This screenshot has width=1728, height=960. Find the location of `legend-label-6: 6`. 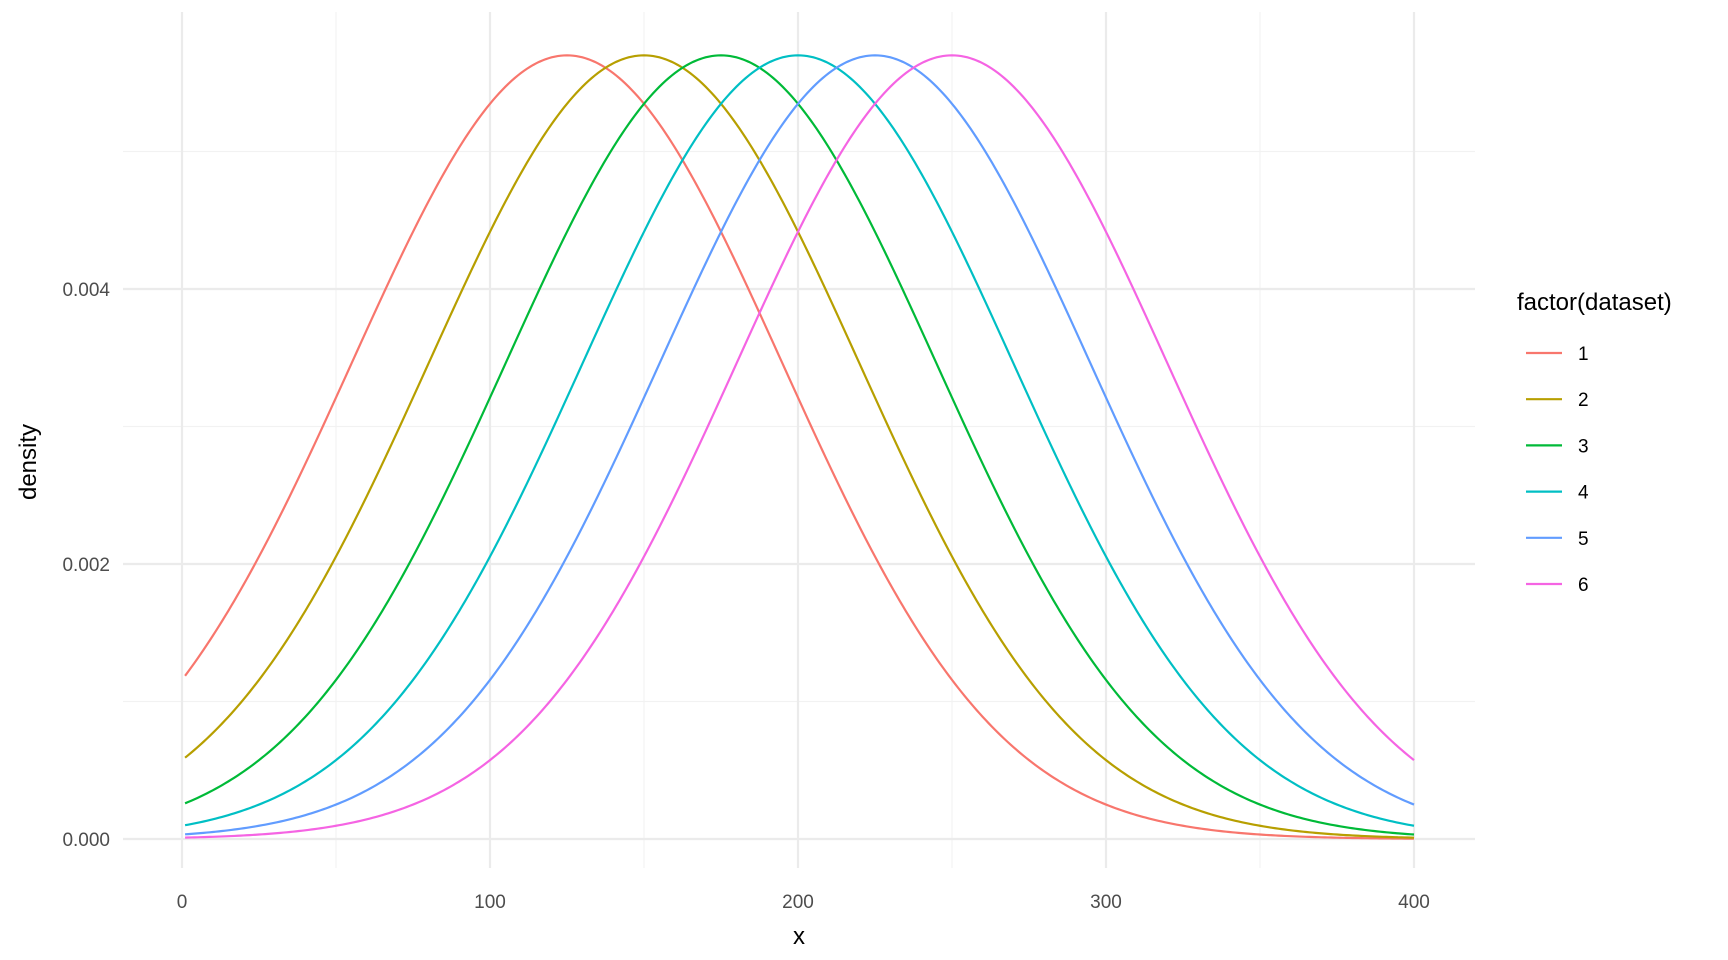

legend-label-6: 6 is located at coordinates (1583, 585).